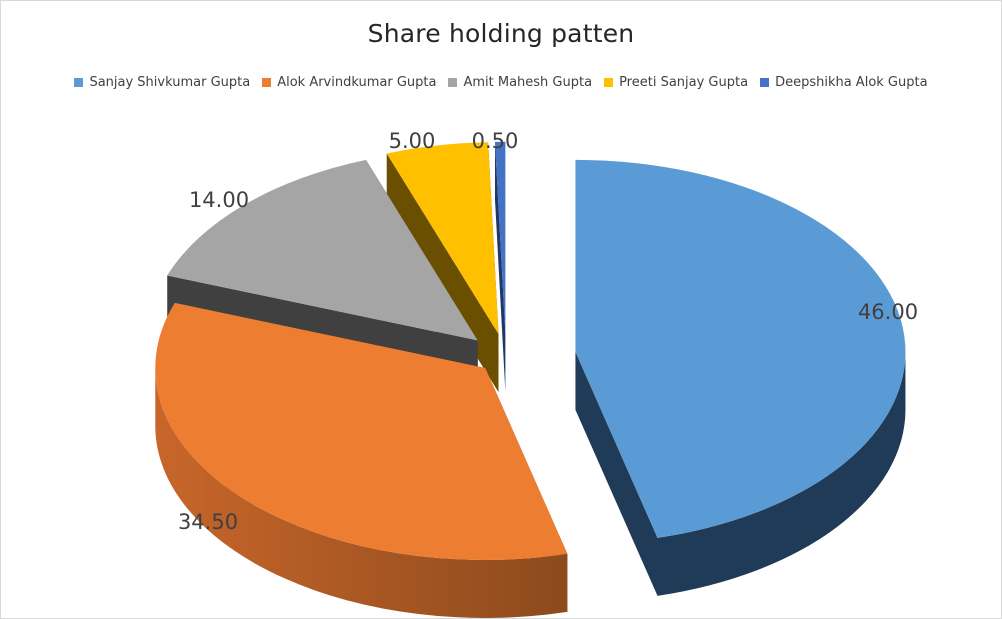 The height and width of the screenshot is (619, 1002). I want to click on pie-slice-deepshikha, so click(500, 266).